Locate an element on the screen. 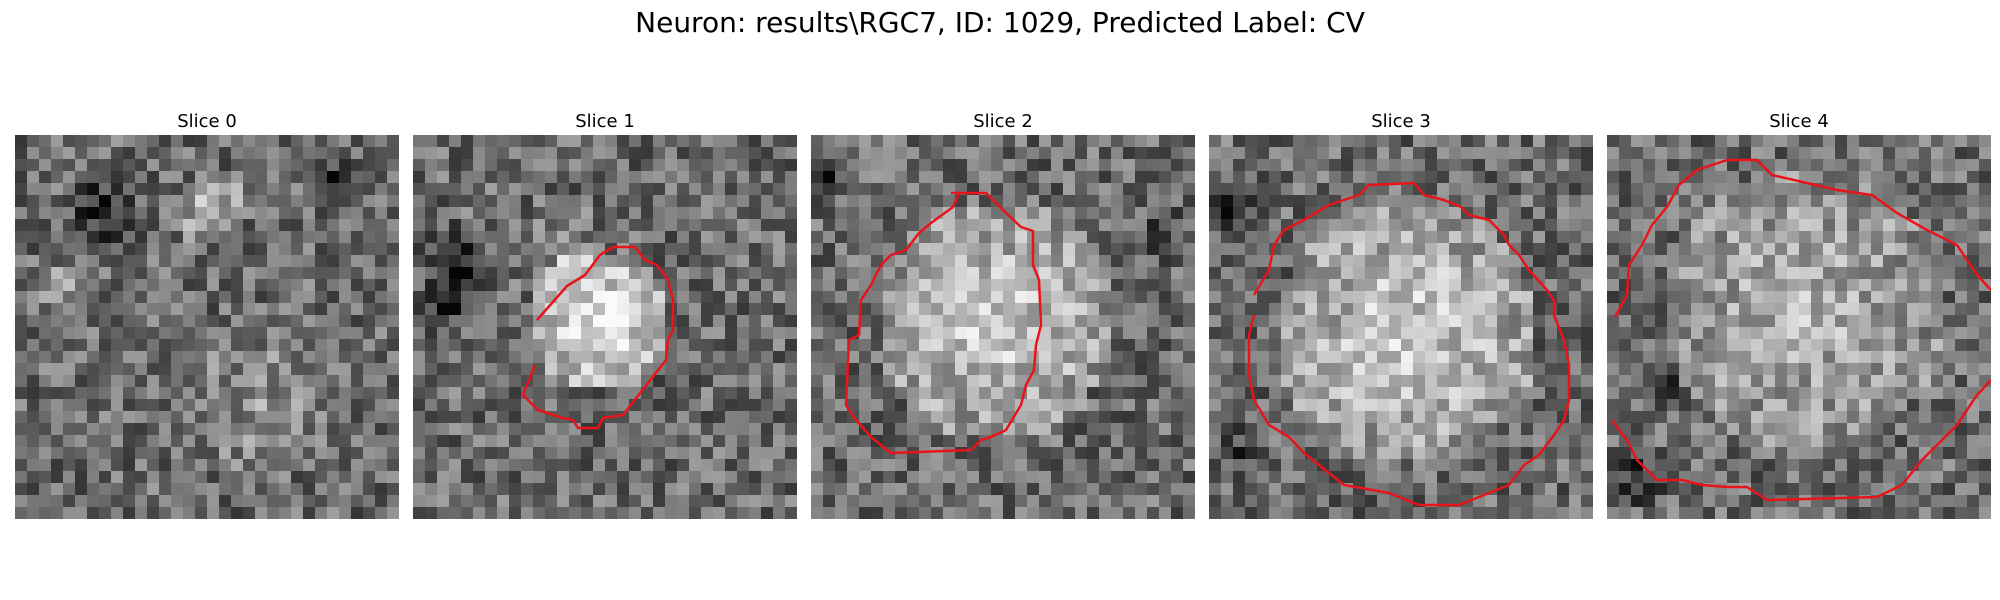 The height and width of the screenshot is (600, 2000). slice-panel: Slice 1 is located at coordinates (605, 122).